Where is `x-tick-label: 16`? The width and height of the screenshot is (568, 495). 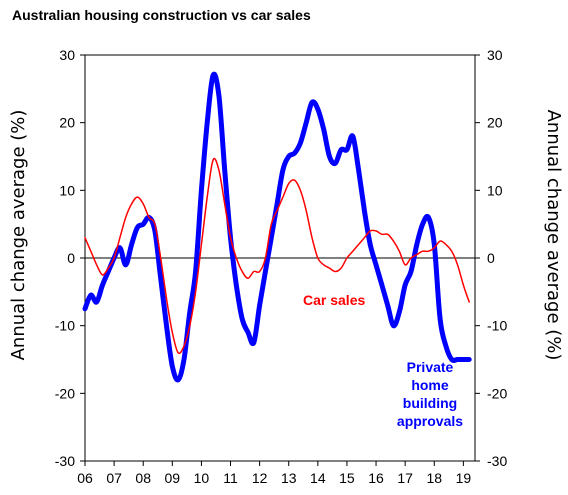
x-tick-label: 16 is located at coordinates (376, 478).